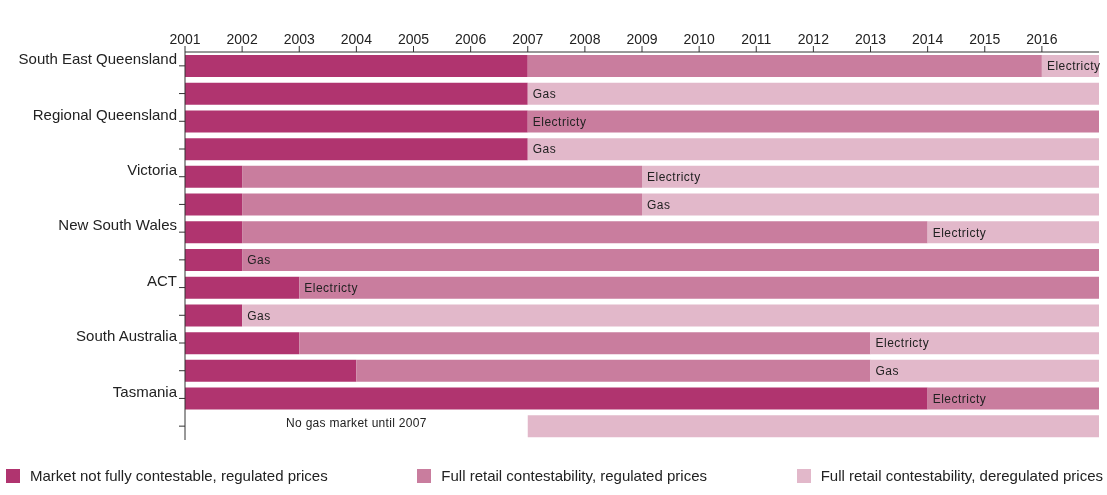 The height and width of the screenshot is (495, 1107). Describe the element at coordinates (356, 39) in the screenshot. I see `x-tick-label: 2004` at that location.